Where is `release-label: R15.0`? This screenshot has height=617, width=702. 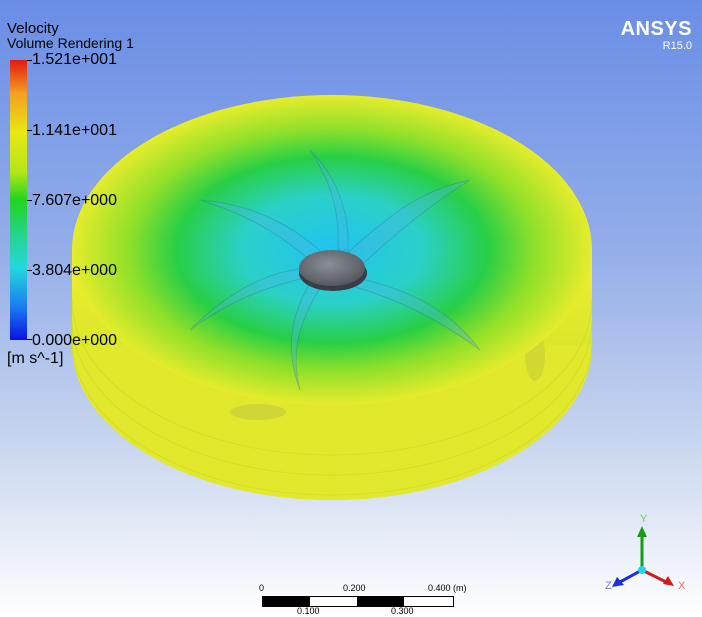 release-label: R15.0 is located at coordinates (677, 46).